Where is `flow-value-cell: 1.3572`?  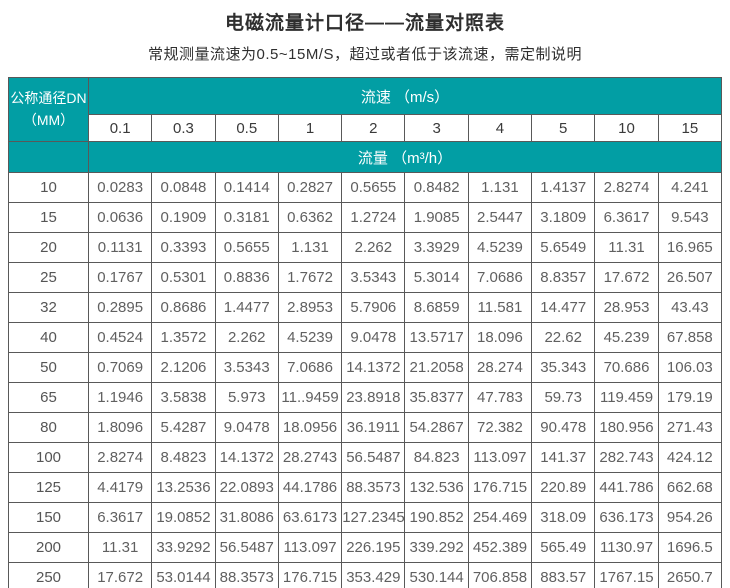
flow-value-cell: 1.3572 is located at coordinates (183, 337).